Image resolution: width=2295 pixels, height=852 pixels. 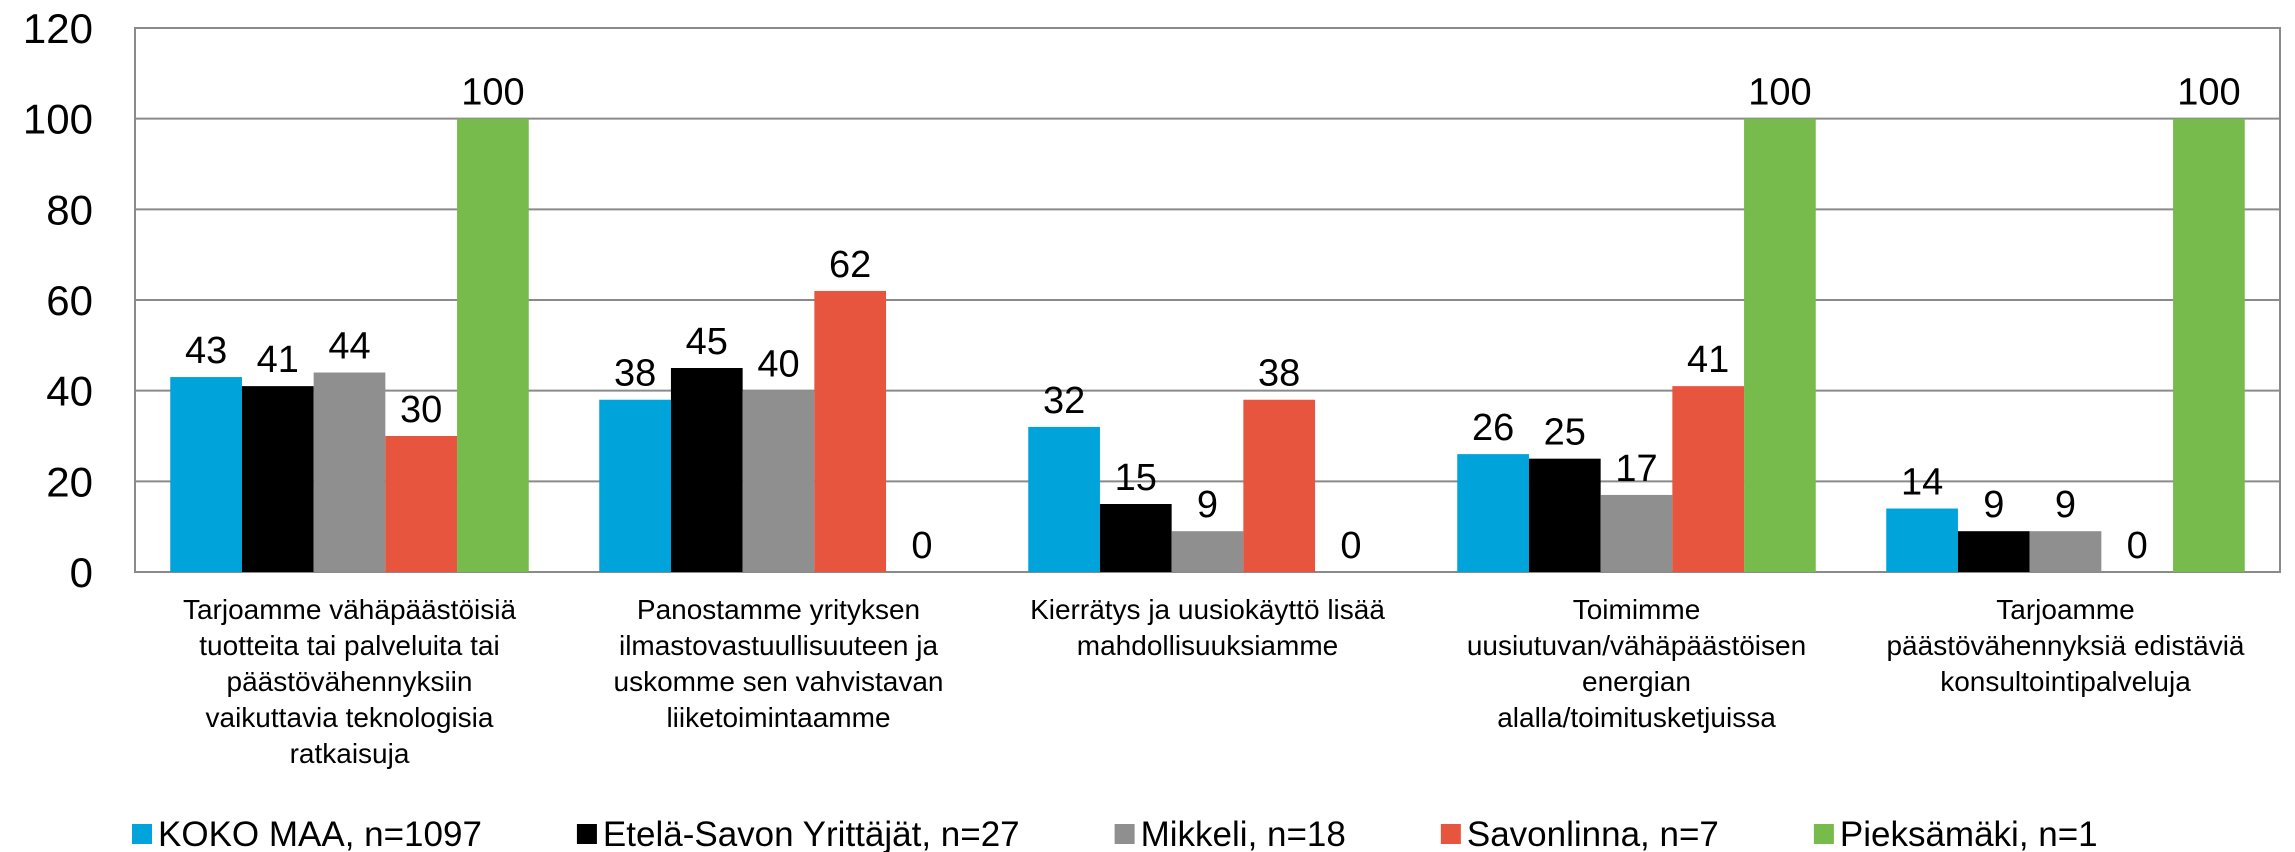 I want to click on data-label: 25, so click(x=1565, y=433).